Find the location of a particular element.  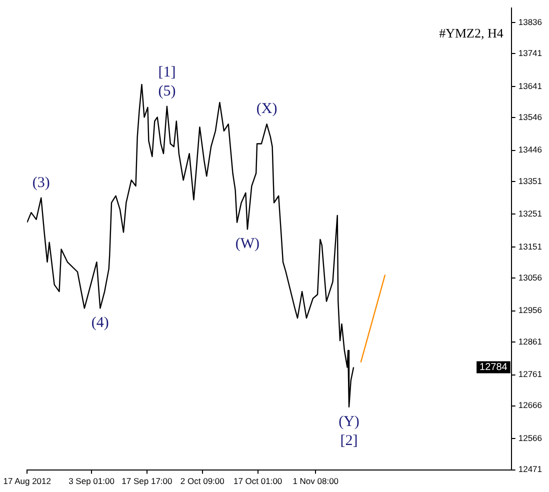

y-tick-label: 13546 is located at coordinates (530, 117).